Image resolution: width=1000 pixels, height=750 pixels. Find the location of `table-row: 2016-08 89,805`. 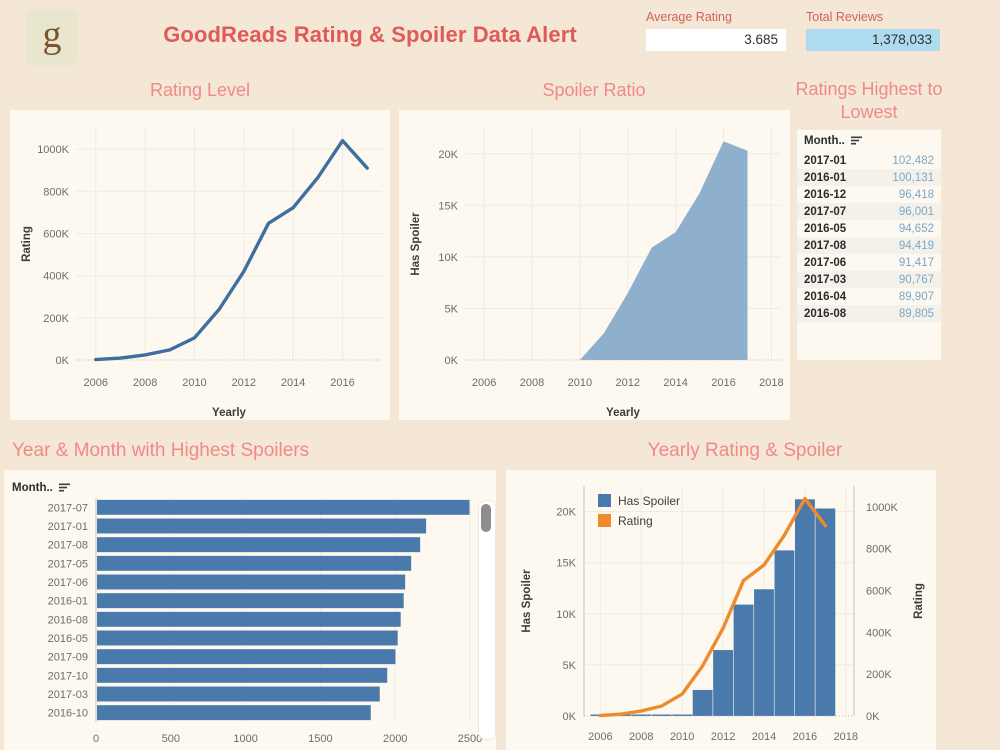

table-row: 2016-08 89,805 is located at coordinates (869, 313).